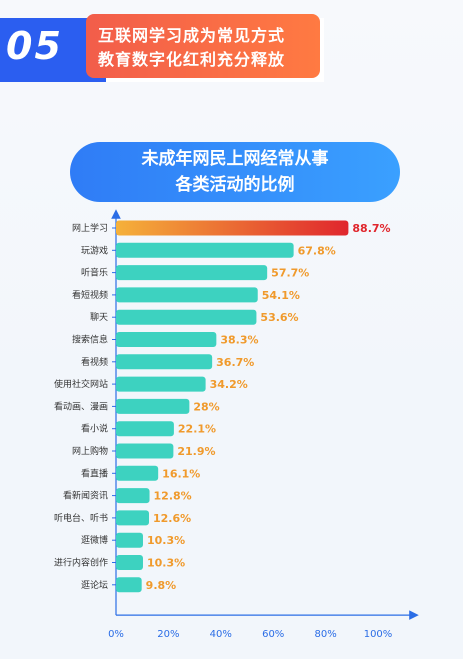  What do you see at coordinates (85, 496) in the screenshot?
I see `category-label-12: 看新闻资讯` at bounding box center [85, 496].